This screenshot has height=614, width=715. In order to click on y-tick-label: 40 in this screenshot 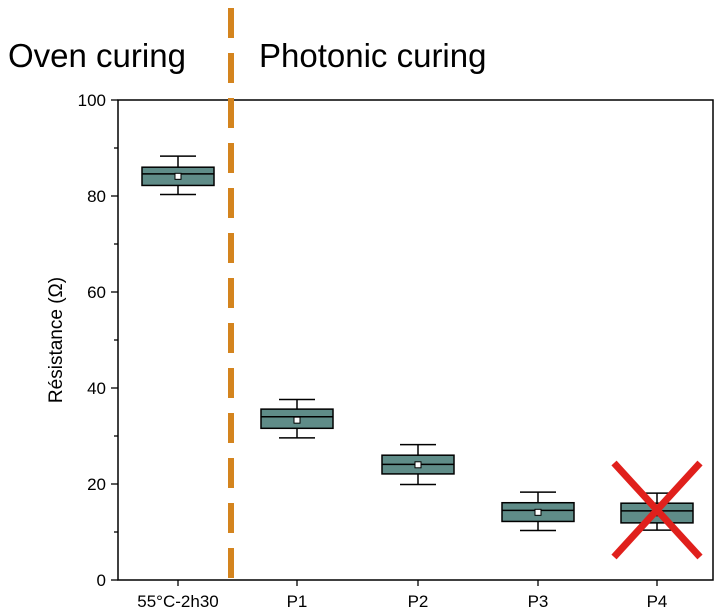, I will do `click(96, 388)`.